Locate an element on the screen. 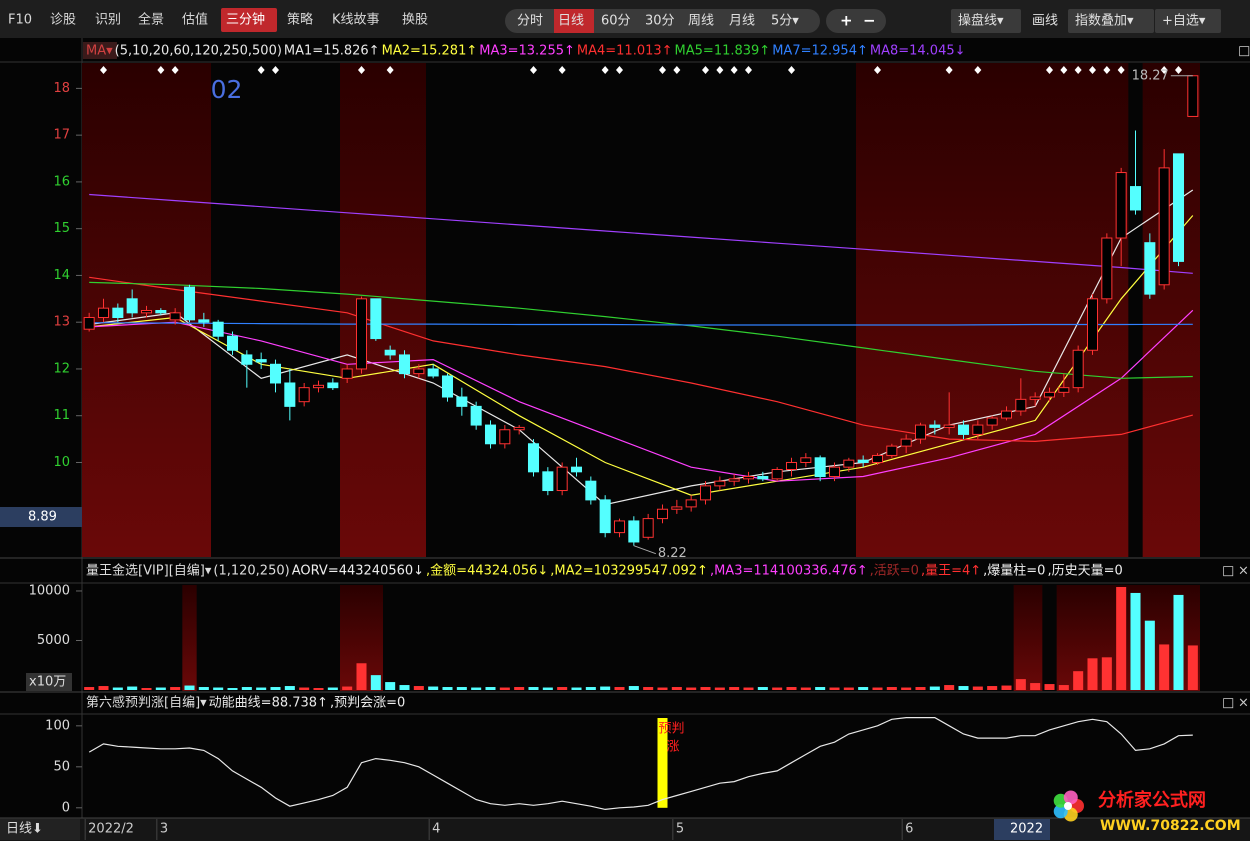  period-label: 日线⬇ is located at coordinates (24, 829).